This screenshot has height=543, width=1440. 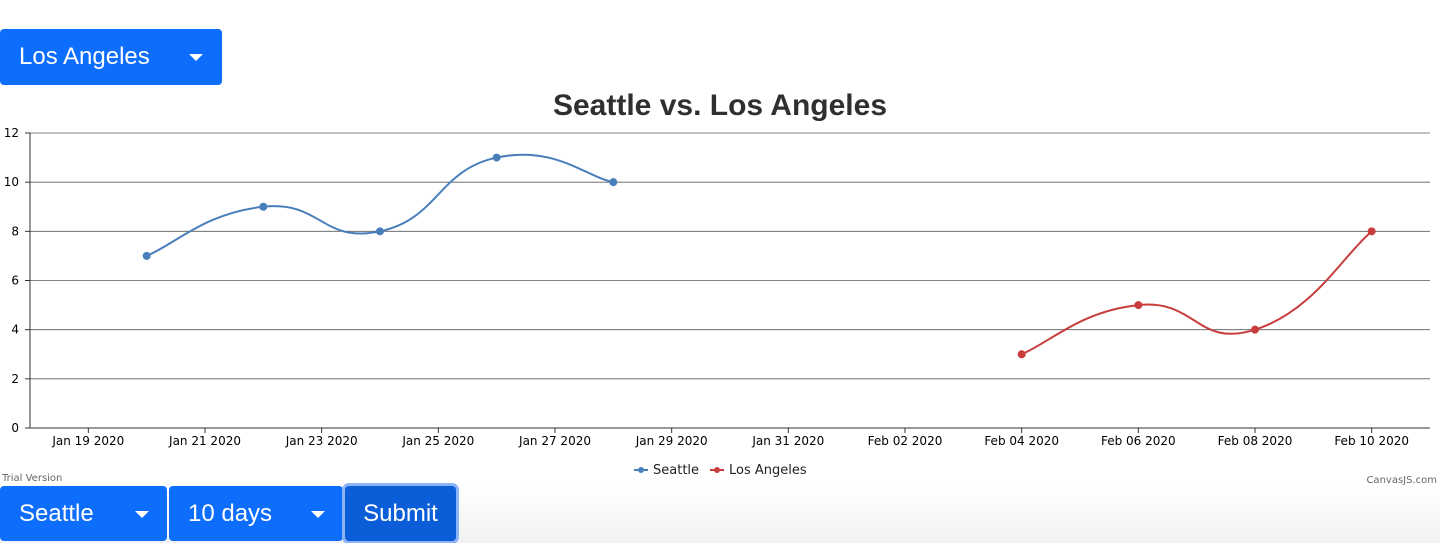 I want to click on days-select-value: 10 days, so click(x=230, y=513).